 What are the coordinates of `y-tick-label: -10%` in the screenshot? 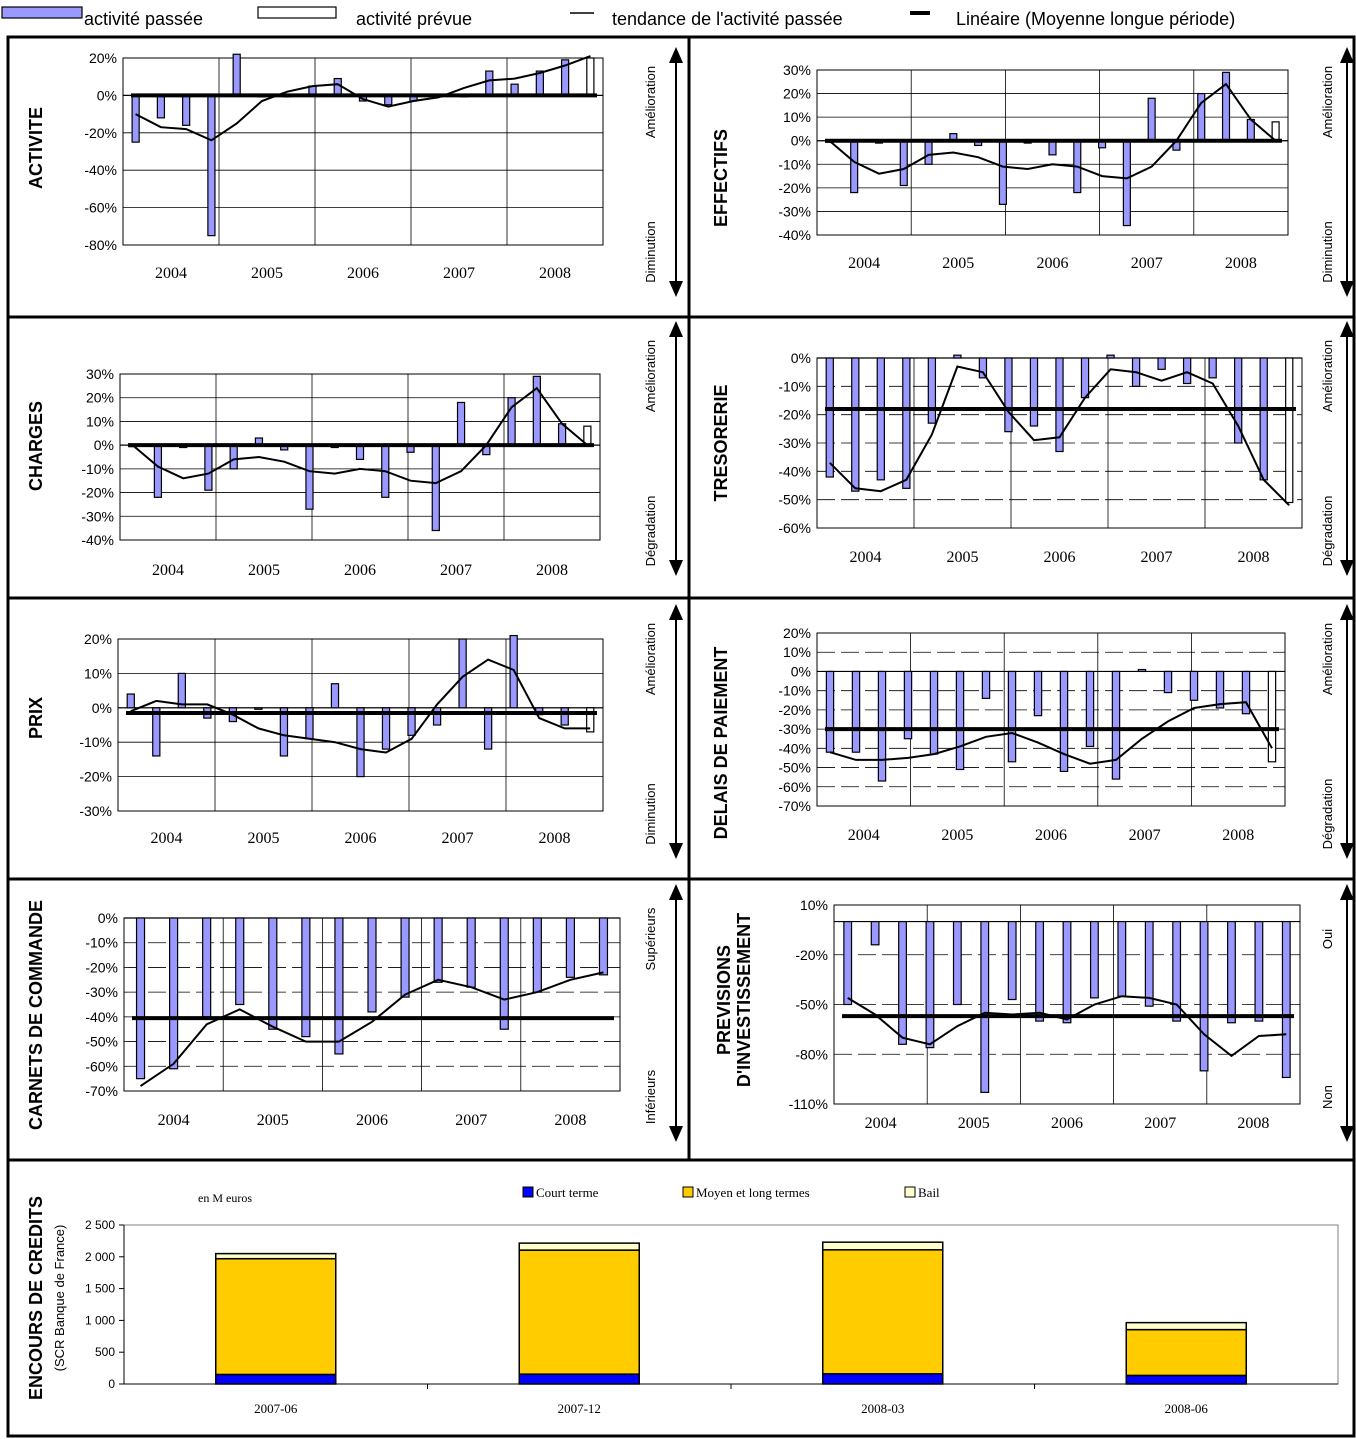 It's located at (794, 386).